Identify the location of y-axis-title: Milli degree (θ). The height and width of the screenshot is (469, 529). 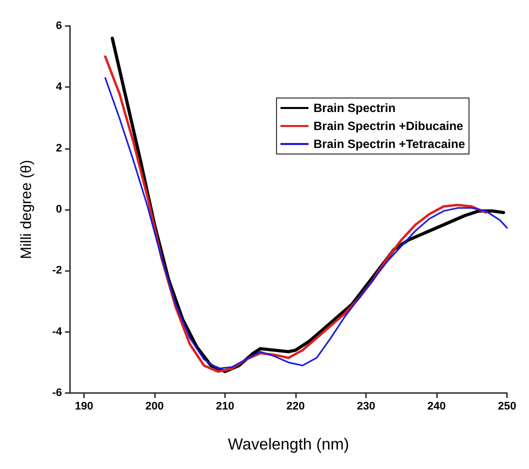
(26, 210).